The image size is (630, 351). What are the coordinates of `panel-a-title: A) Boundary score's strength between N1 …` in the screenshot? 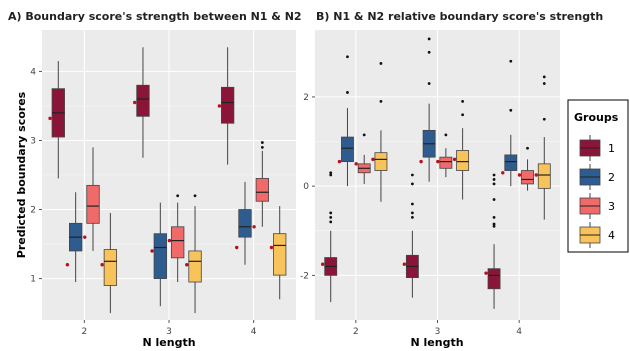 It's located at (155, 16).